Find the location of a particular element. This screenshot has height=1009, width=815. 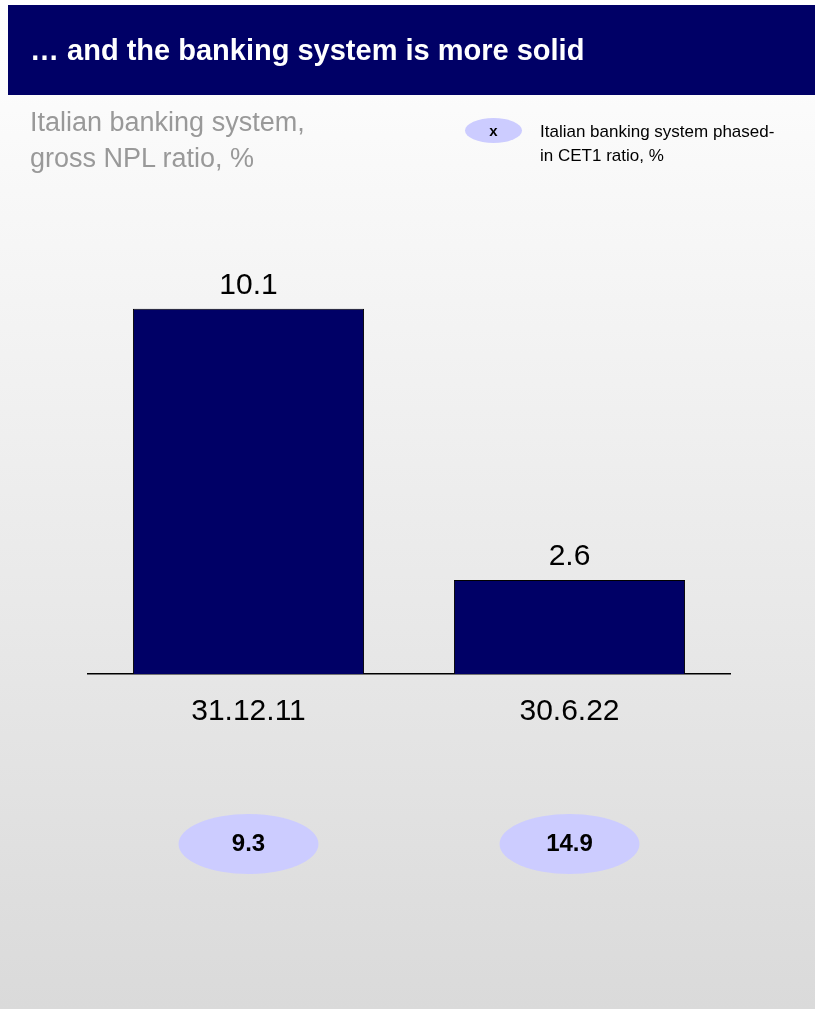

chart-title: … and the banking system is more solid is located at coordinates (307, 50).